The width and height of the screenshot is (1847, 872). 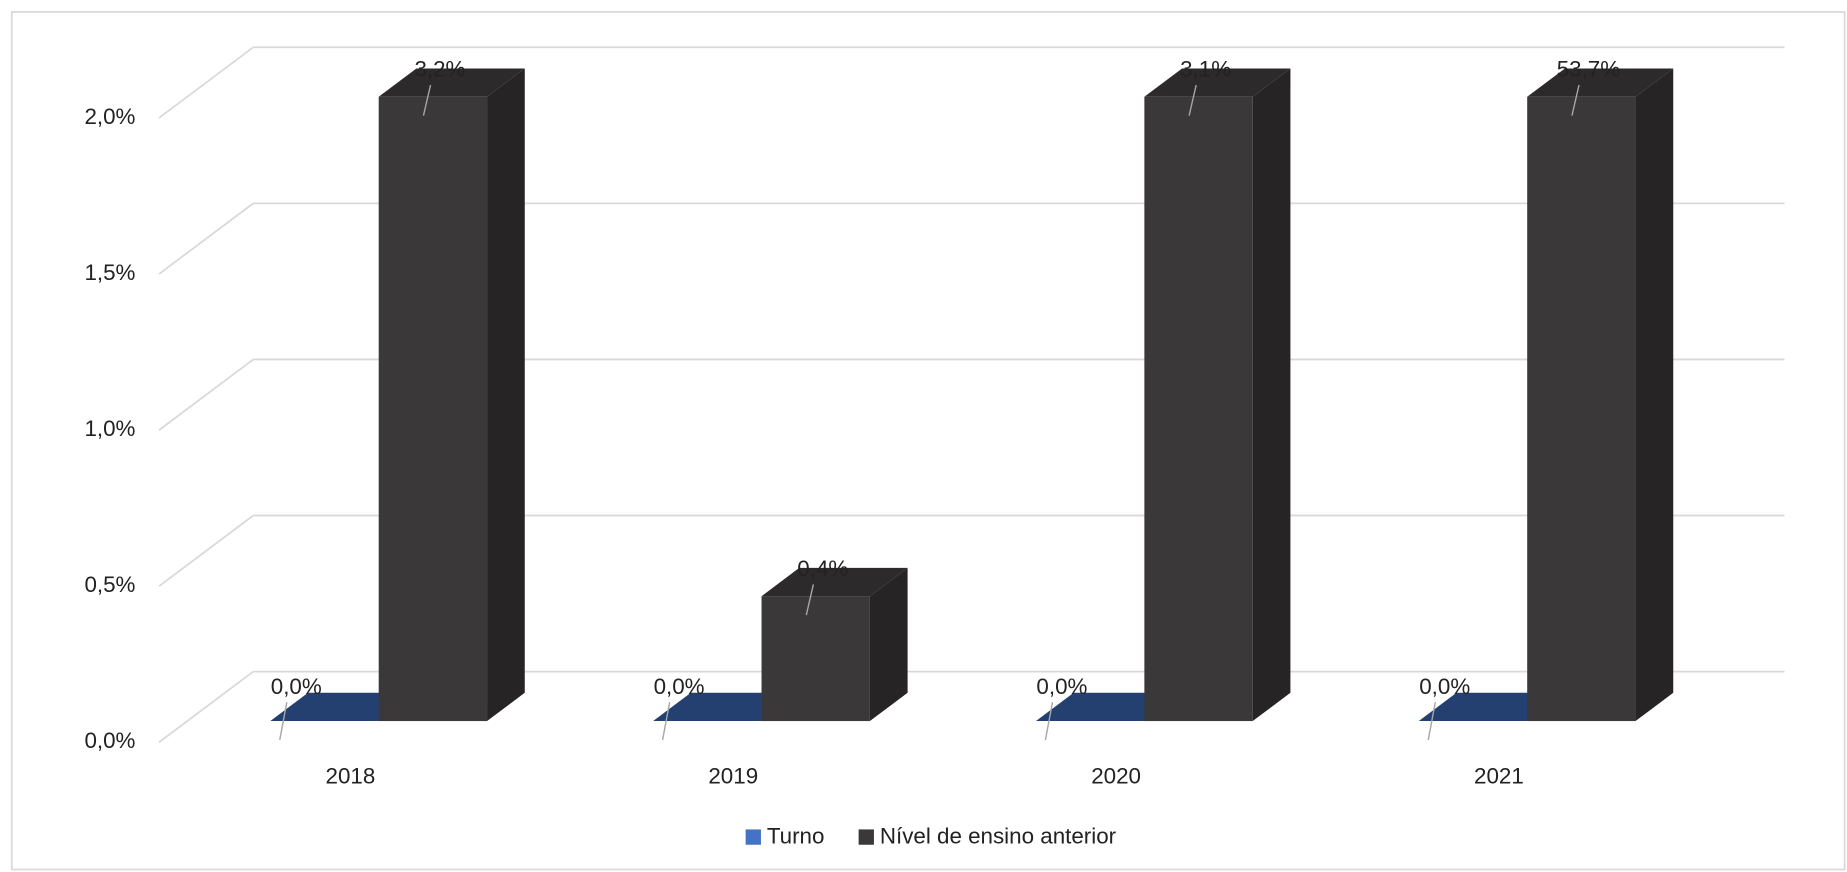 I want to click on legend-label: Nível de ensino anterior, so click(x=998, y=836).